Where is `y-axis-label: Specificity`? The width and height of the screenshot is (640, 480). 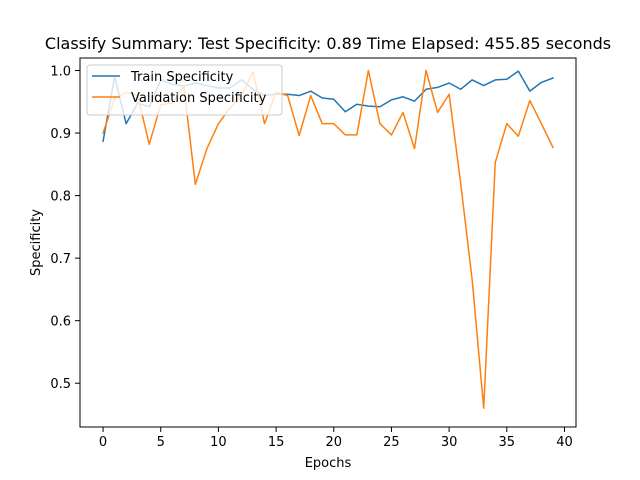
y-axis-label: Specificity is located at coordinates (36, 242).